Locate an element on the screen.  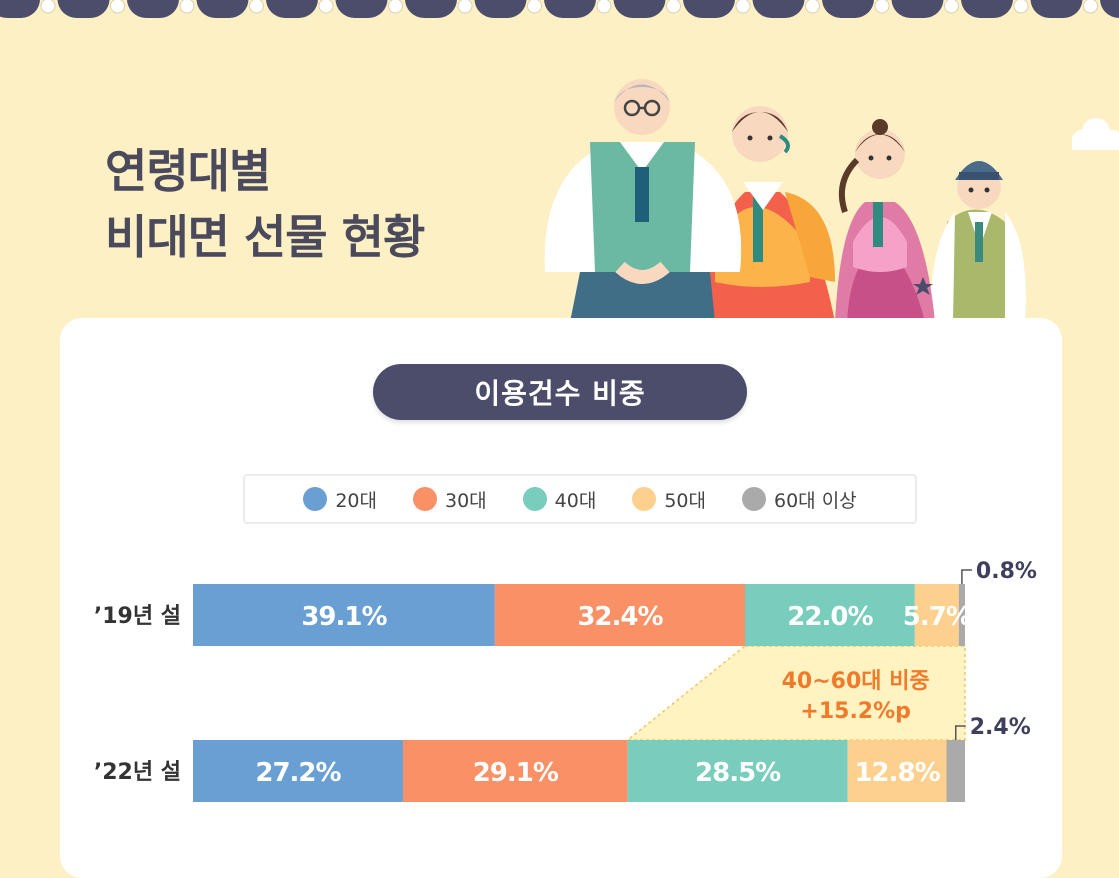
page-title: 연령대별 비대면 선물 현황 is located at coordinates (265, 204).